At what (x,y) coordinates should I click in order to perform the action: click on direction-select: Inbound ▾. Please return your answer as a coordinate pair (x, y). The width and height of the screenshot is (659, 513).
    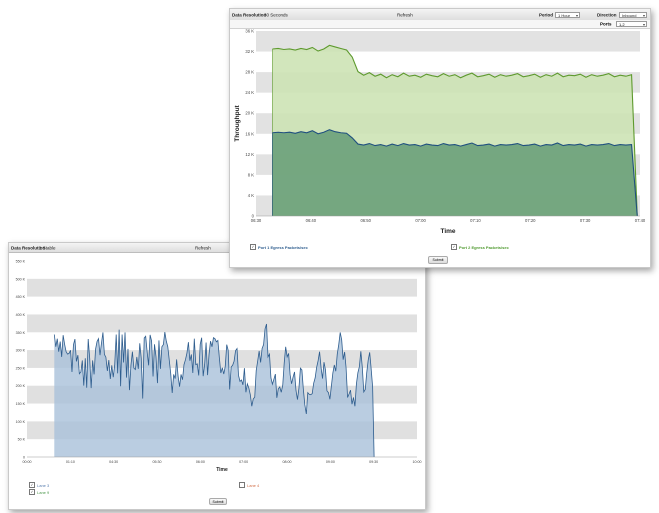
    Looking at the image, I should click on (633, 14).